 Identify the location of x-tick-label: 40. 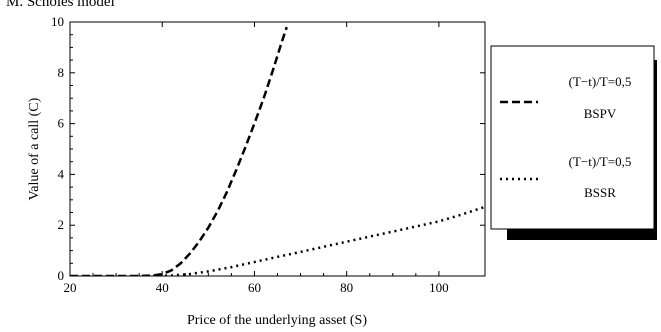
(162, 287).